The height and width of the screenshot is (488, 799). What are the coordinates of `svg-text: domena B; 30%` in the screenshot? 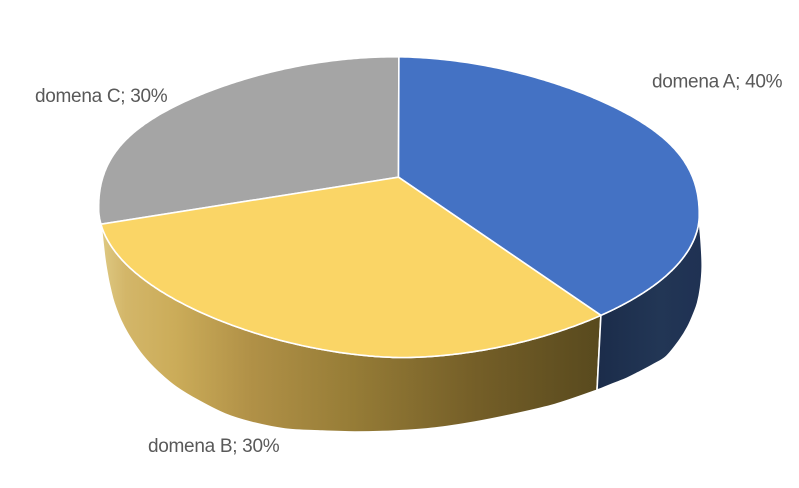 It's located at (214, 446).